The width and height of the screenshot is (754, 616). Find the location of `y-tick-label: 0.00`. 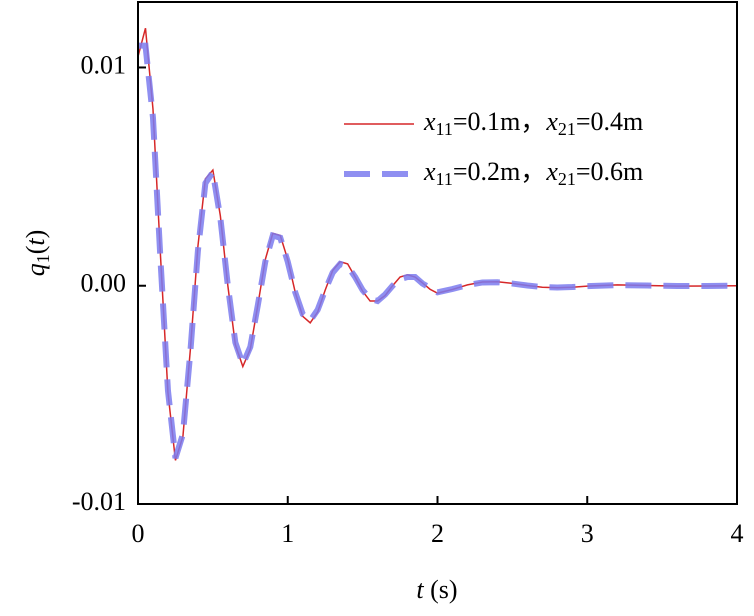

y-tick-label: 0.00 is located at coordinates (104, 283).